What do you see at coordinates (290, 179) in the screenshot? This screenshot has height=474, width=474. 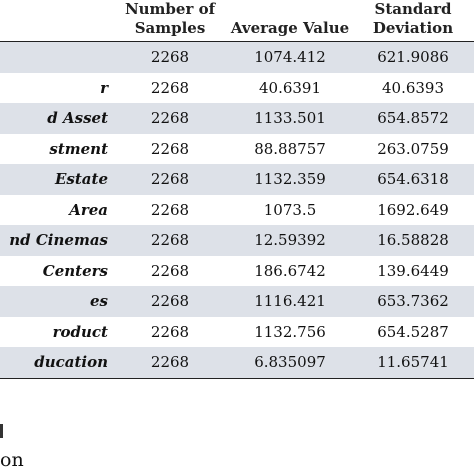 I see `row-average-value: 1132.359` at bounding box center [290, 179].